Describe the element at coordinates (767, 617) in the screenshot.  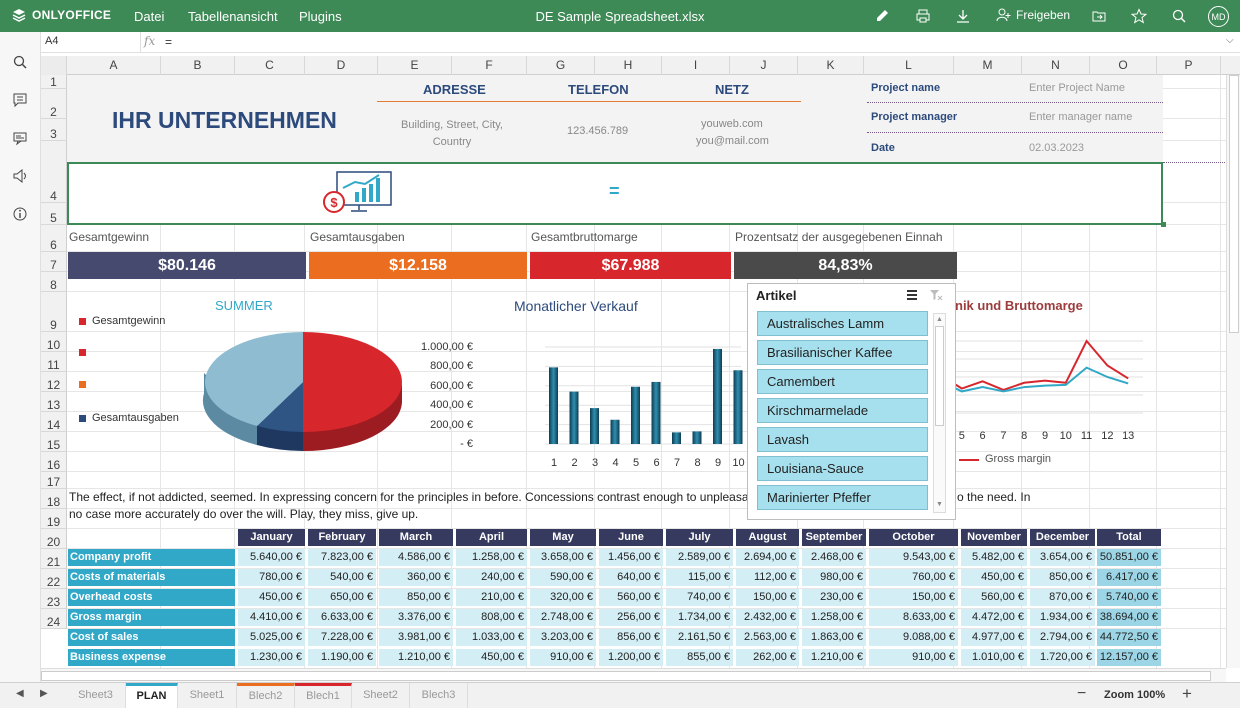
I see `table-cell: 2.432,00 €` at that location.